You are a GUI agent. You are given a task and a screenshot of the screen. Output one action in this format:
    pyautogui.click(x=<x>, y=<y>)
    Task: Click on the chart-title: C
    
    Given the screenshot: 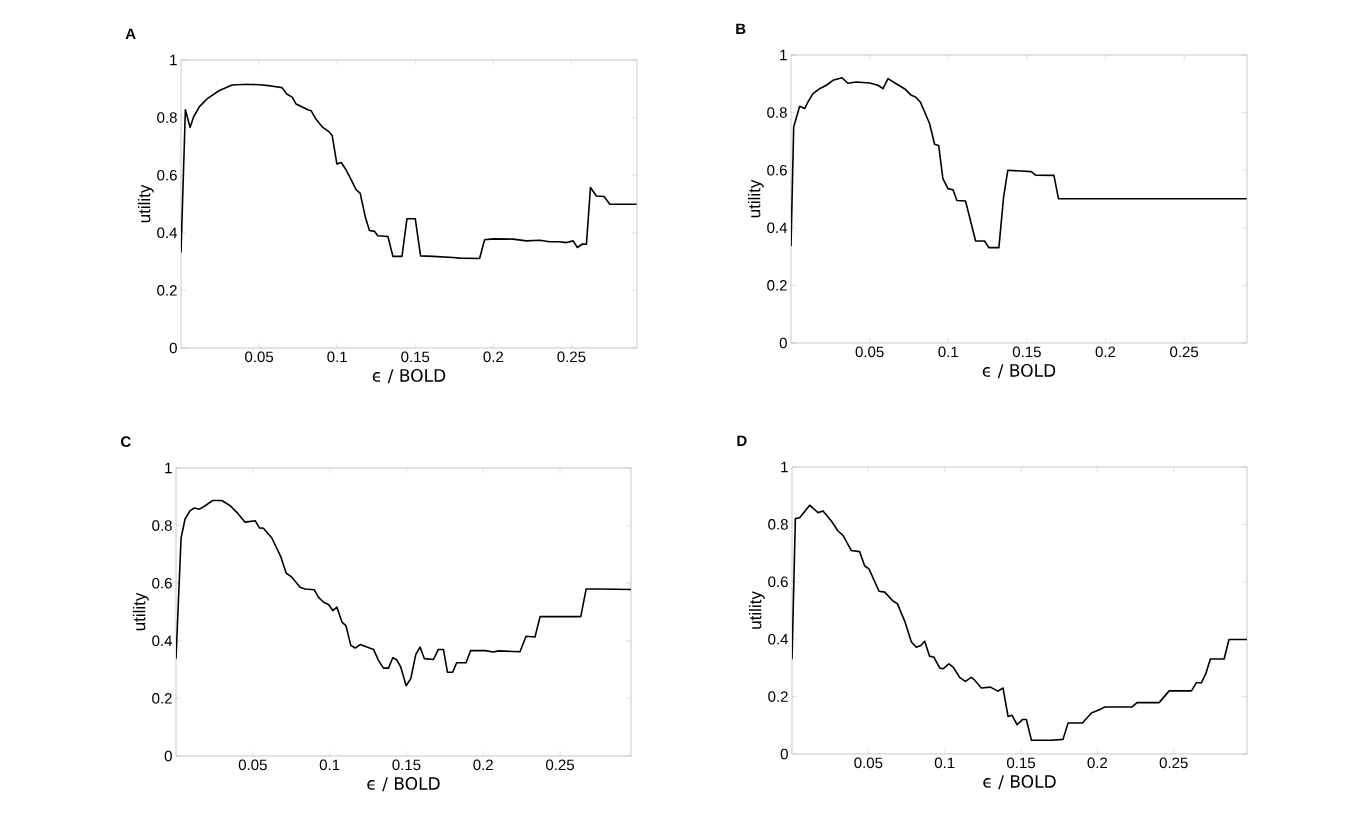 What is the action you would take?
    pyautogui.click(x=126, y=441)
    